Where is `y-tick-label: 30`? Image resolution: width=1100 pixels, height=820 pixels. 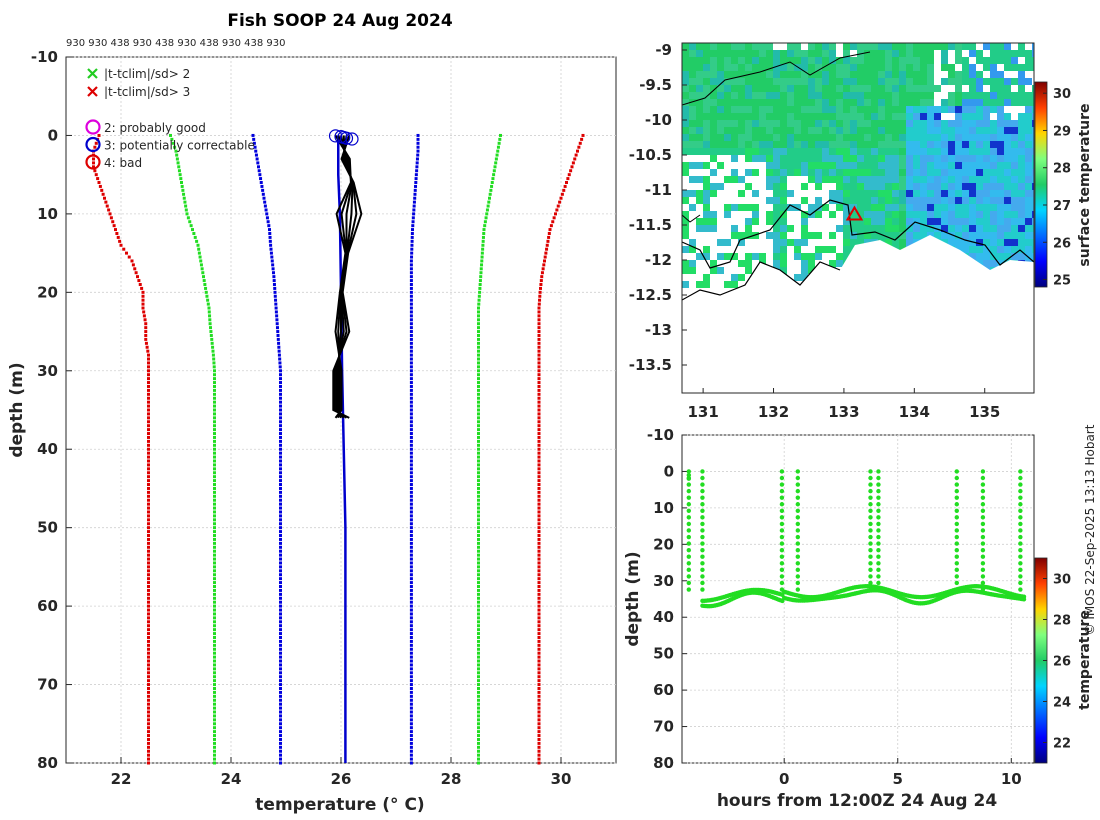 y-tick-label: 30 is located at coordinates (47, 371).